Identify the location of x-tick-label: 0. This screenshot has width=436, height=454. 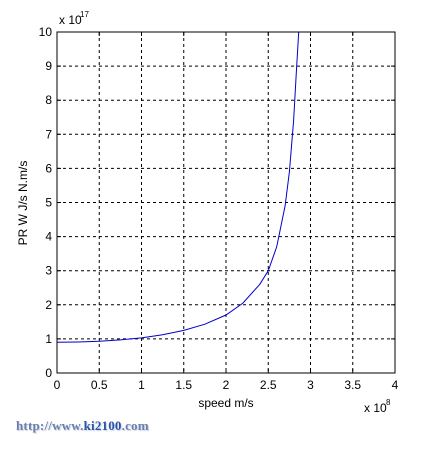
(57, 385).